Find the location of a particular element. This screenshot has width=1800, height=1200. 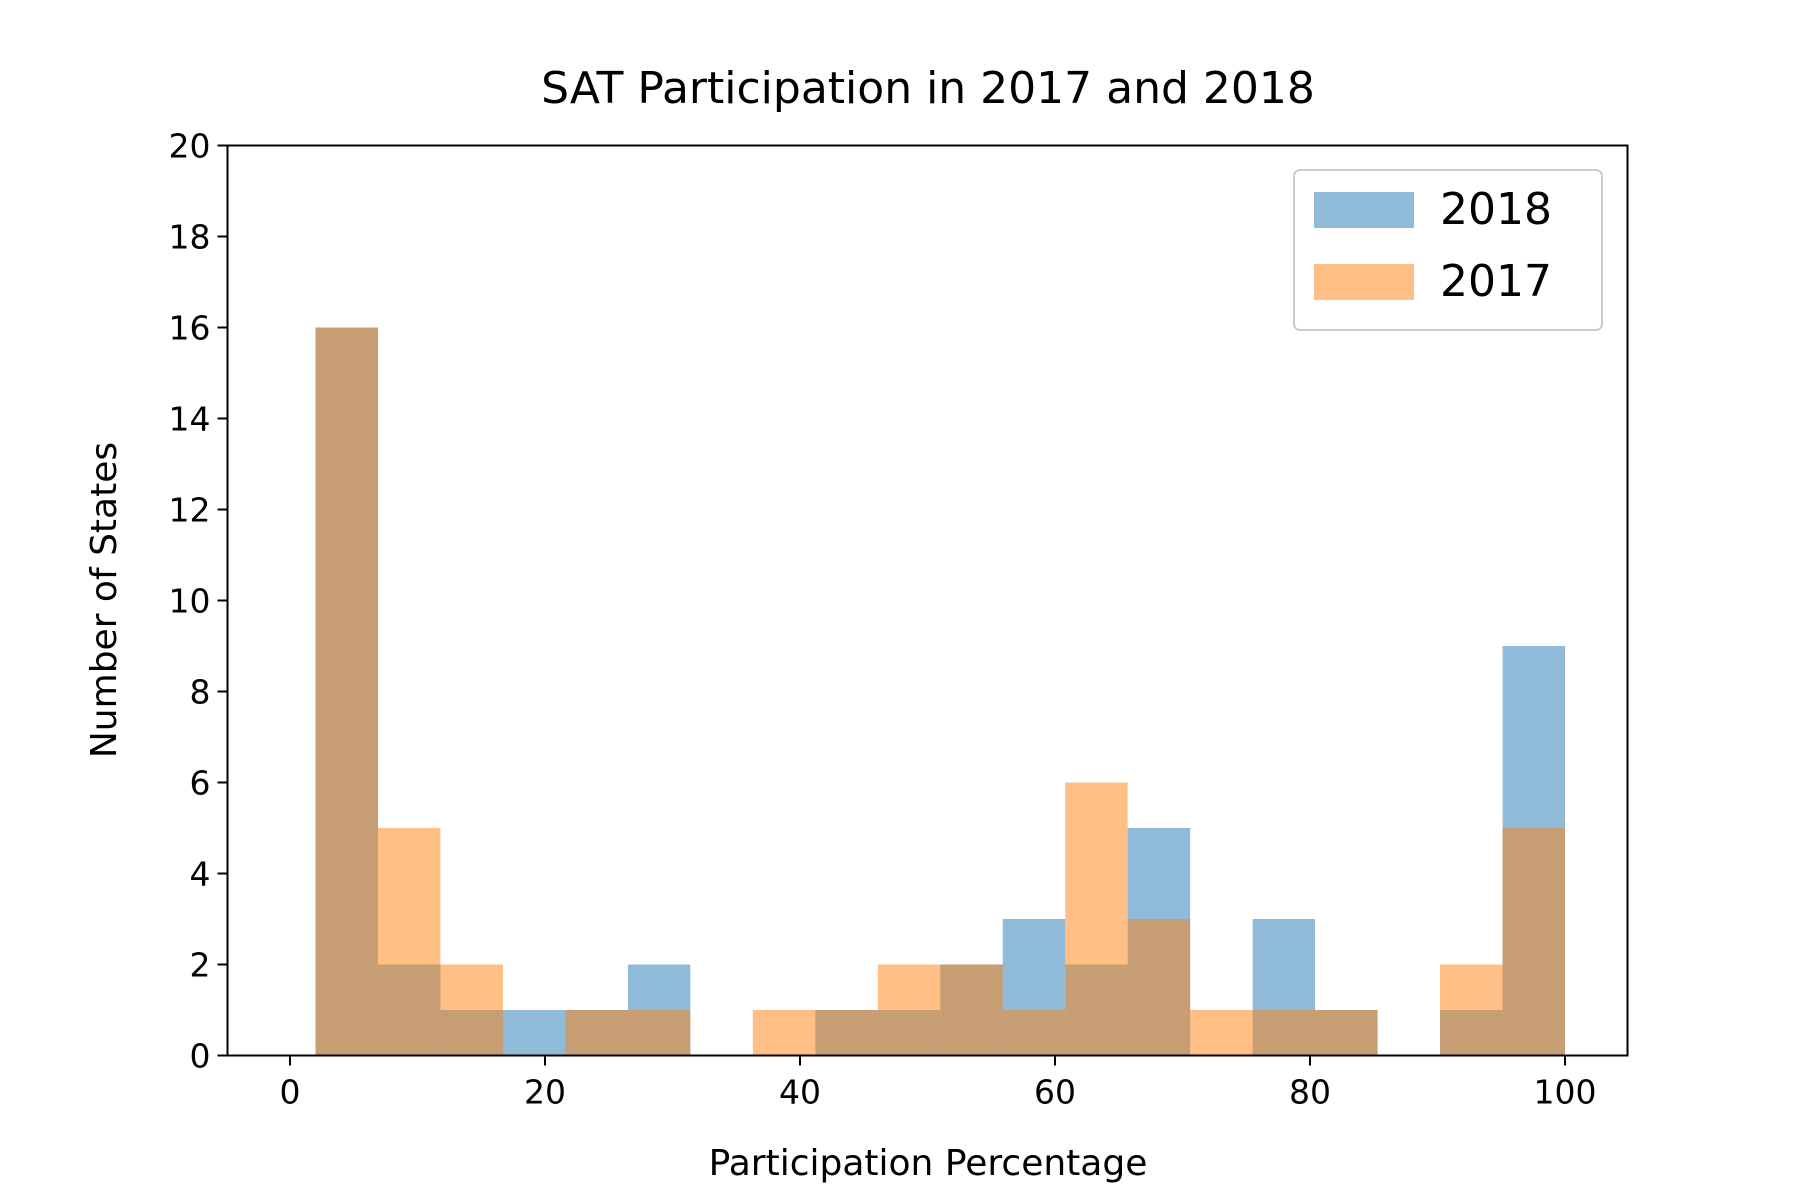

legend-label-2017: 2017 is located at coordinates (1496, 281).